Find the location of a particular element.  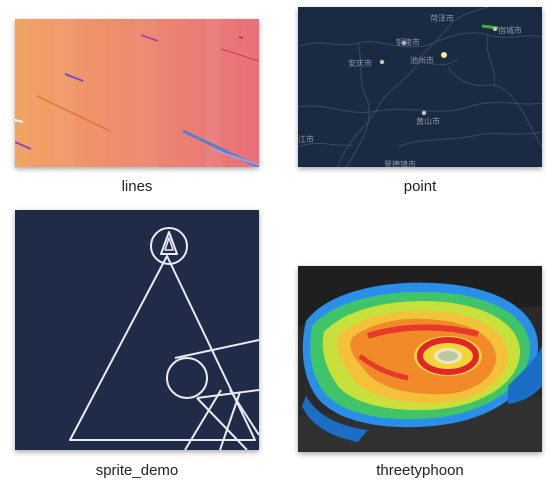

example-label: sprite_demo is located at coordinates (137, 470).